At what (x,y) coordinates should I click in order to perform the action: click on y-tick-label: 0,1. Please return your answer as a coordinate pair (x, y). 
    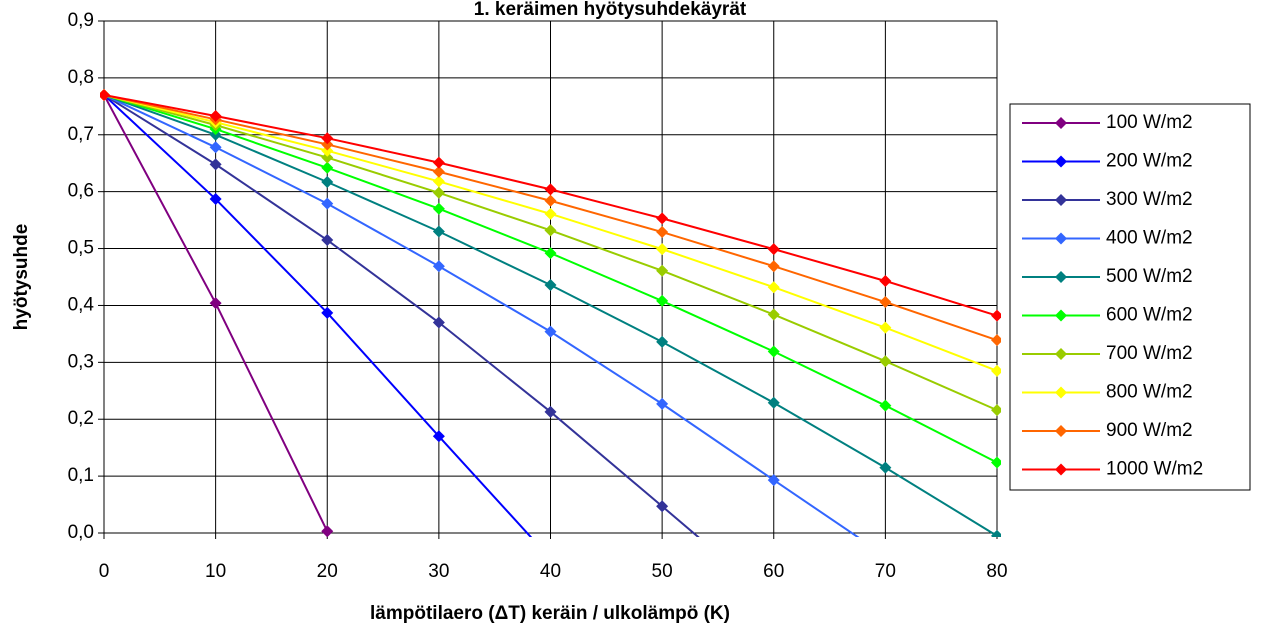
    Looking at the image, I should click on (81, 475).